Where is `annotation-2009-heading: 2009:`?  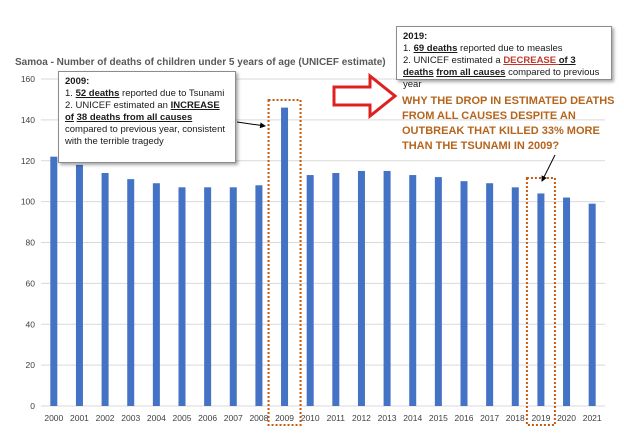 annotation-2009-heading: 2009: is located at coordinates (77, 81).